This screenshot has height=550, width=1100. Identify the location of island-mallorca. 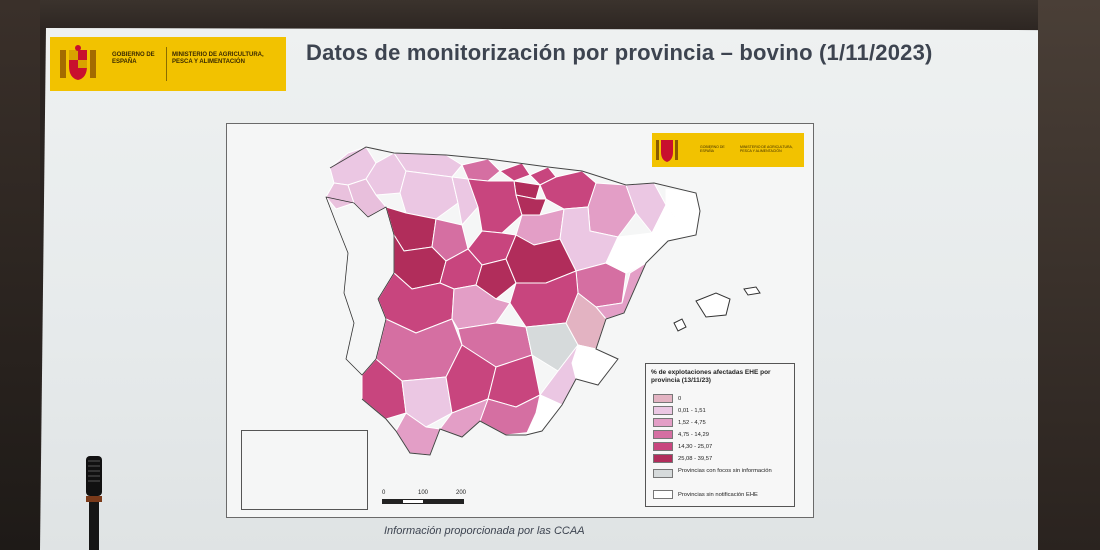
(713, 305).